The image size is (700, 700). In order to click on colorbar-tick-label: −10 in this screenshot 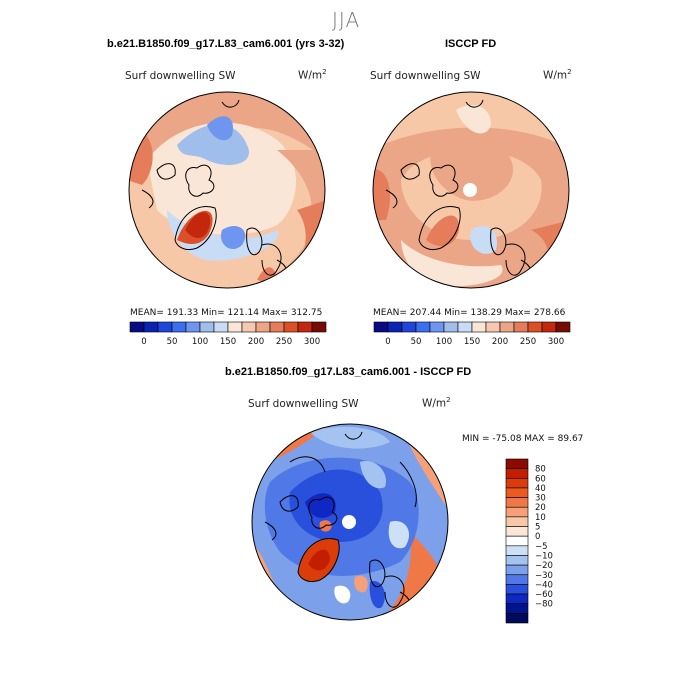, I will do `click(544, 556)`.